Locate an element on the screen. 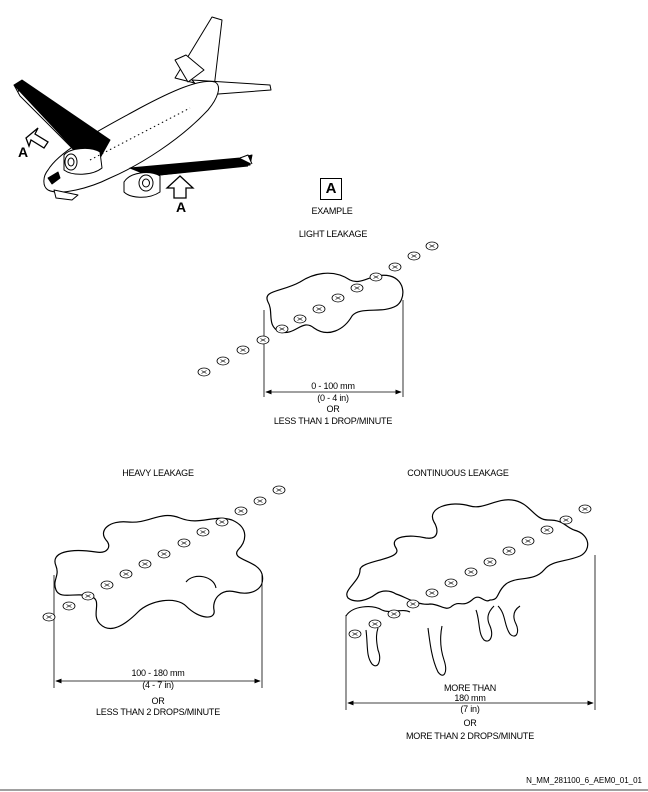 The width and height of the screenshot is (648, 792). heavy-or: OR is located at coordinates (158, 701).